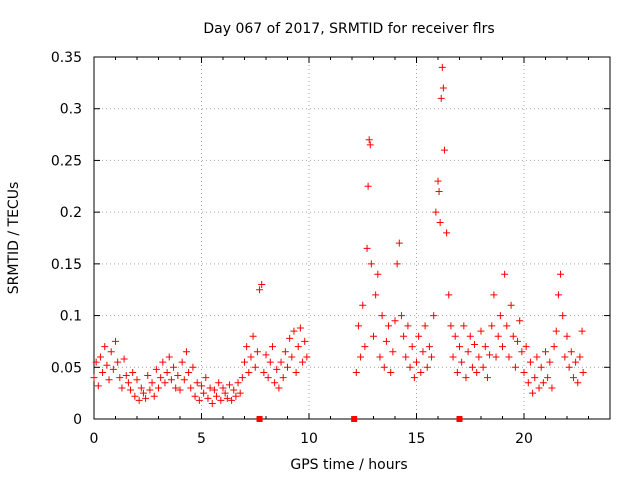  I want to click on y-axis-label: SRMTID / TECUs, so click(14, 238).